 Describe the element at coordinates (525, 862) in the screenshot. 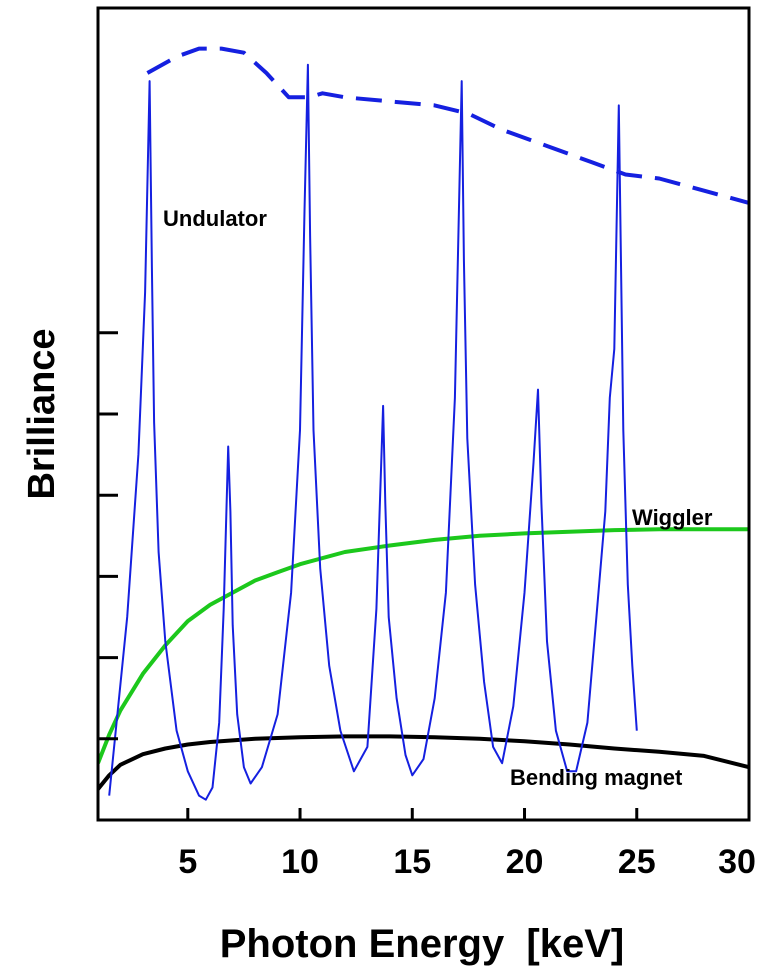

I see `x-tick-label: 20` at that location.